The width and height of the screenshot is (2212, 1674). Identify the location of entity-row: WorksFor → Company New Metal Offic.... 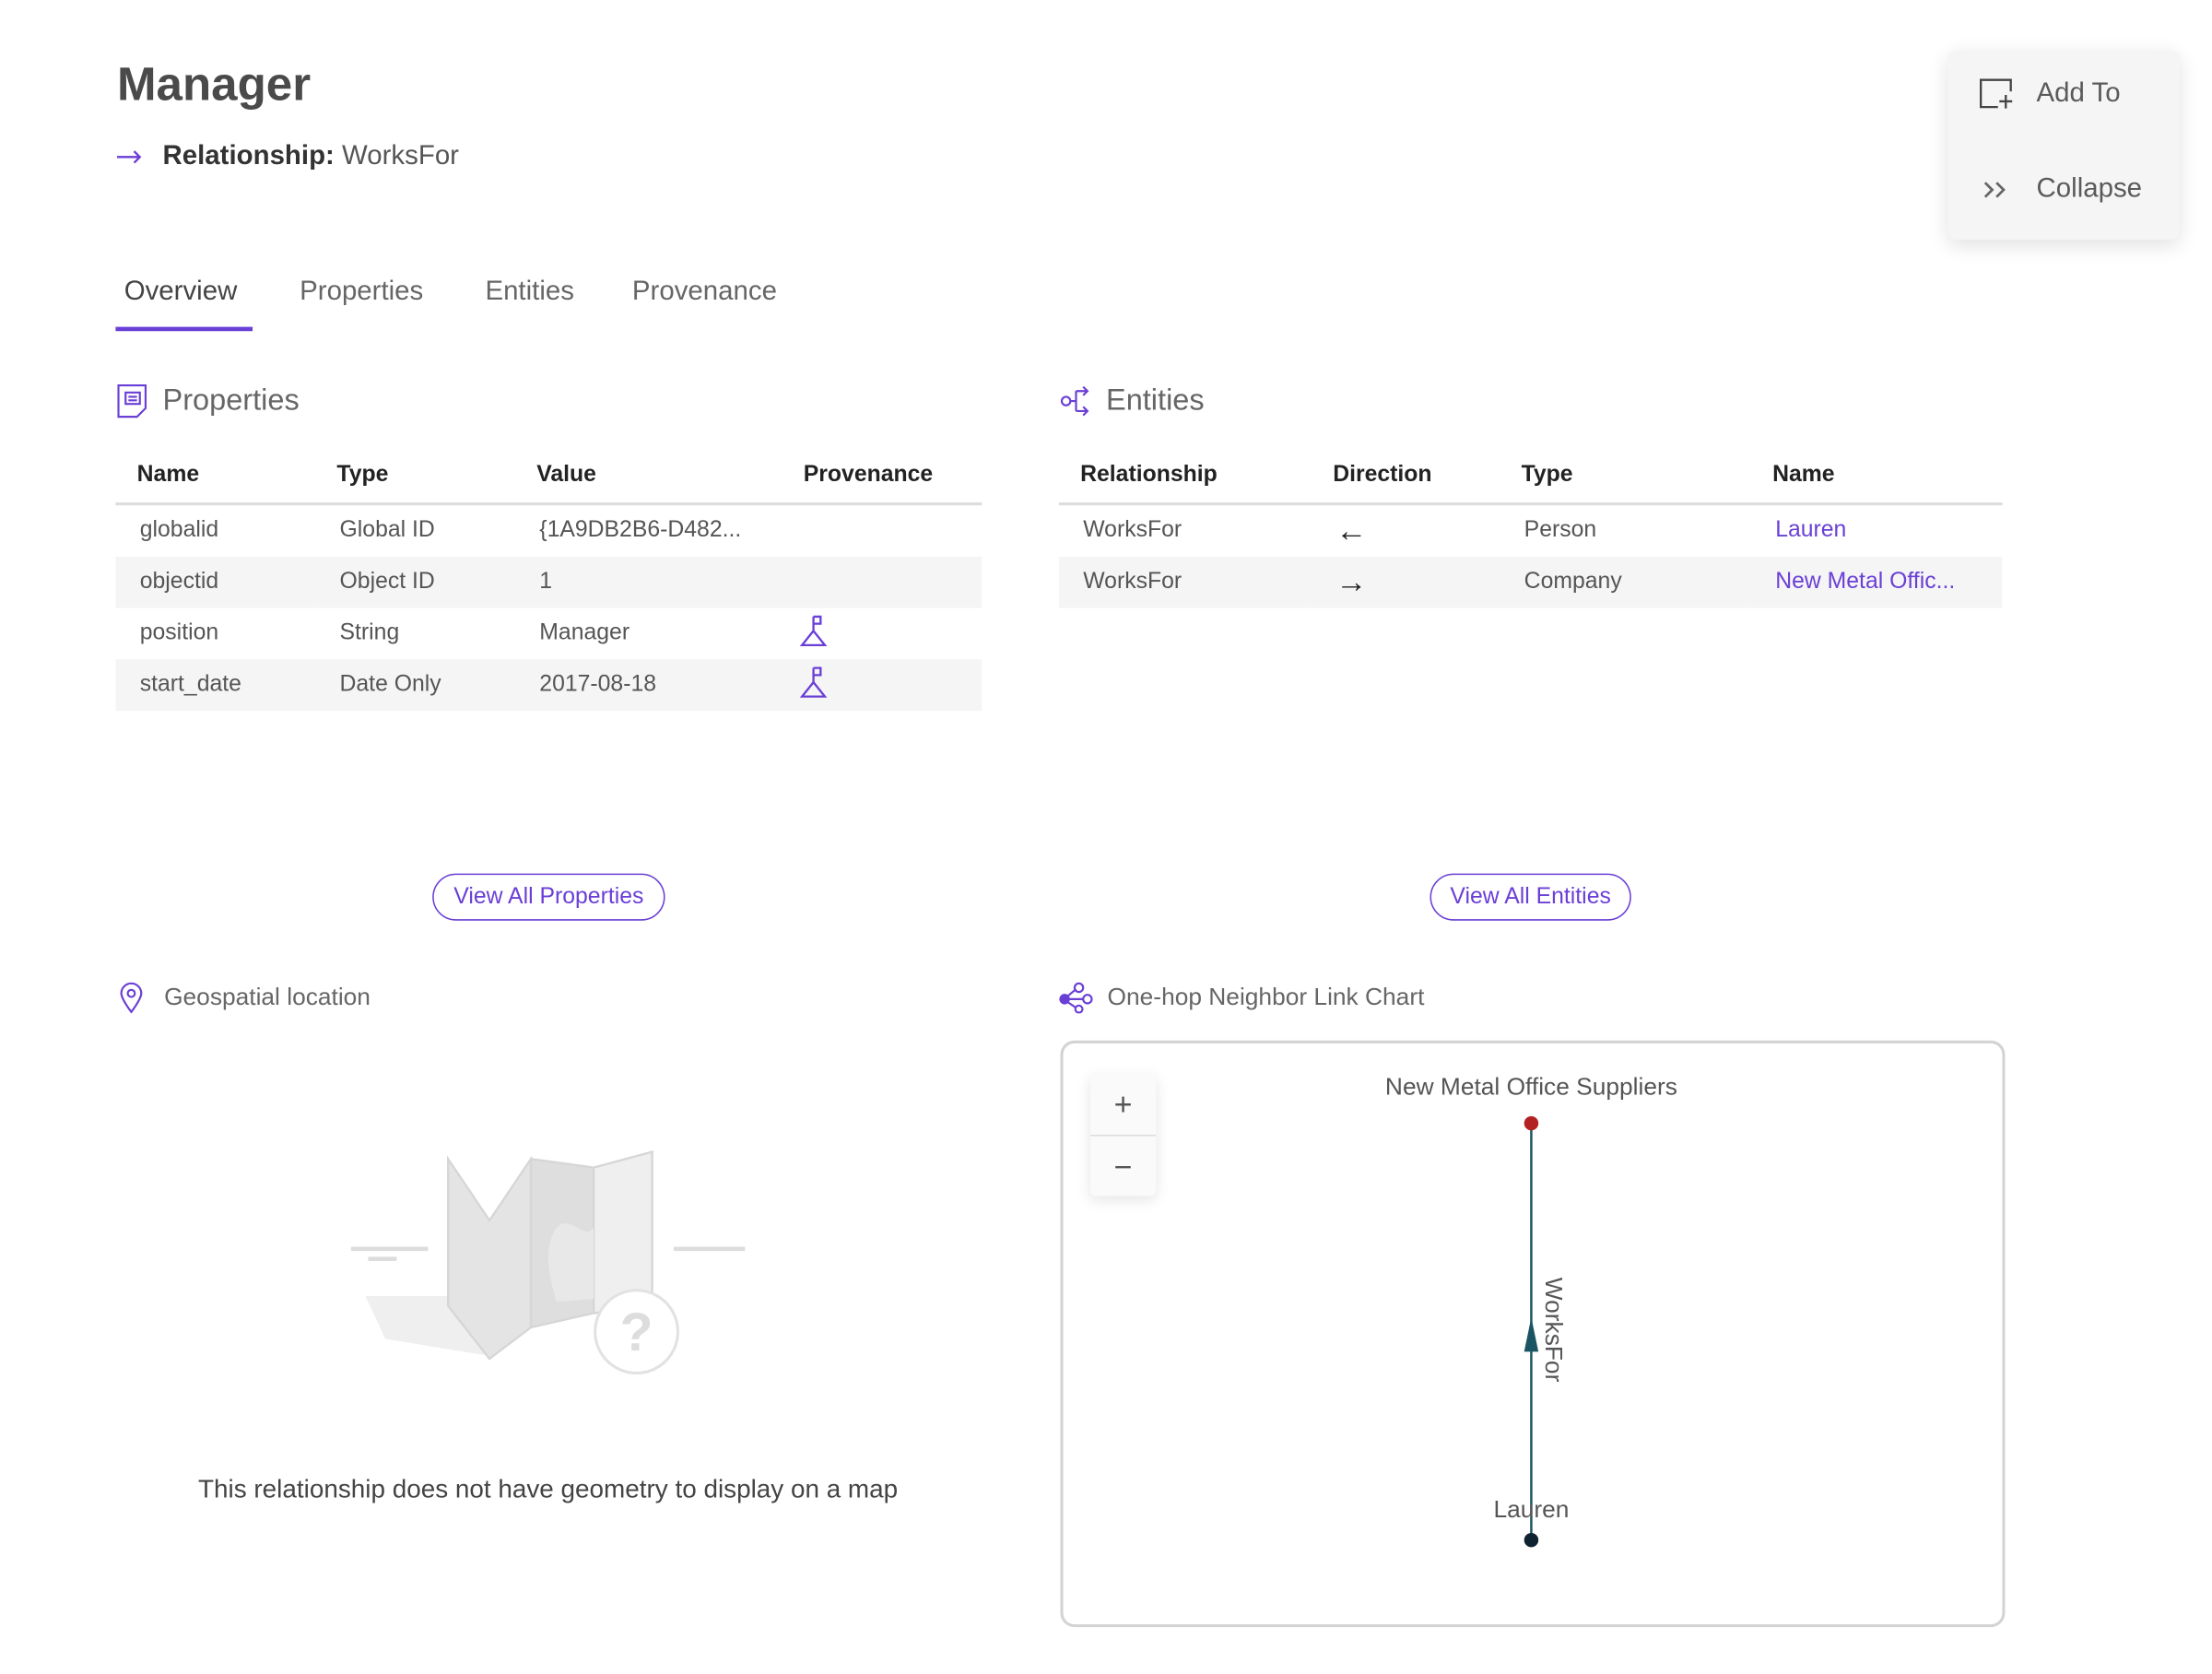
(1530, 582).